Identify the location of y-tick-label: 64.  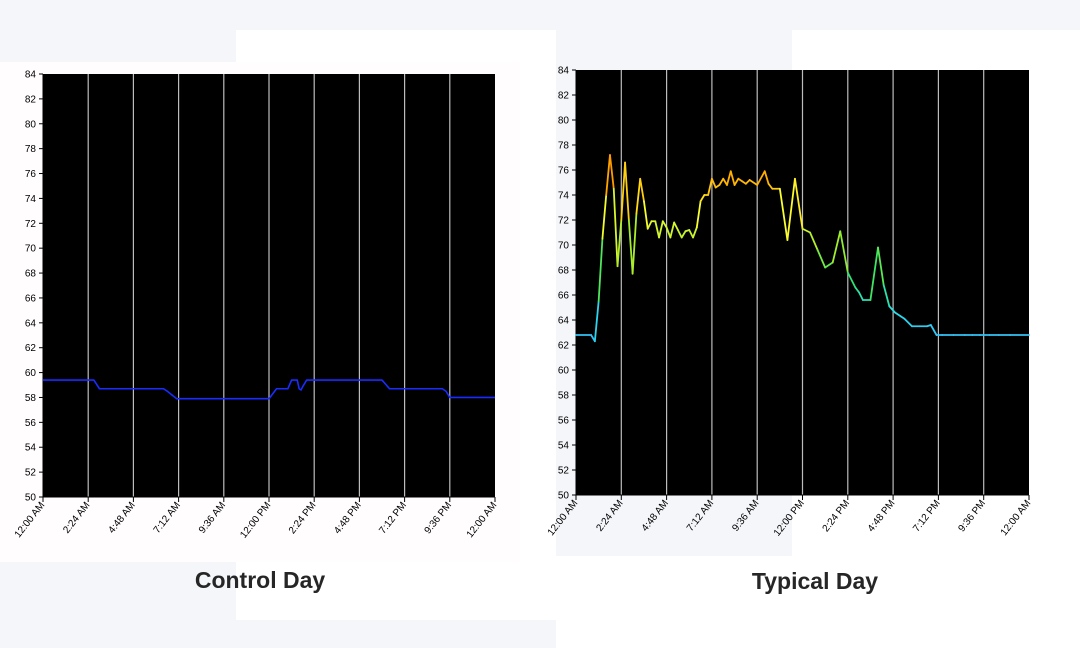
(31, 323).